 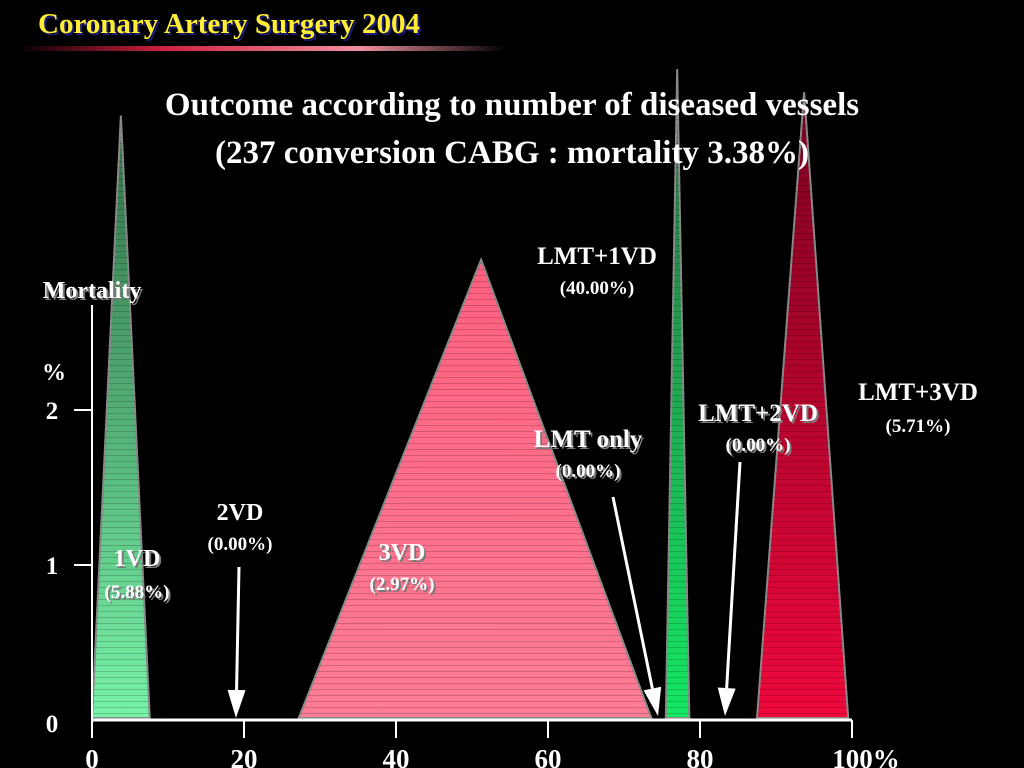 What do you see at coordinates (758, 413) in the screenshot?
I see `label-lmt-2vd: LMT+2VD` at bounding box center [758, 413].